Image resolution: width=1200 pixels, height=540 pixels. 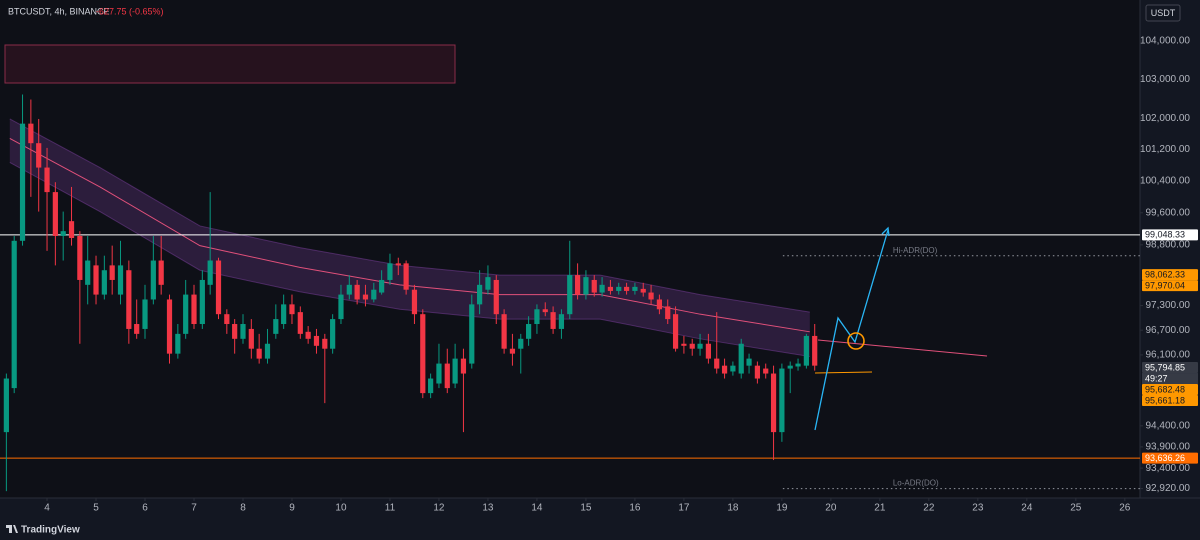 I want to click on countdown-box, so click(x=1170, y=379).